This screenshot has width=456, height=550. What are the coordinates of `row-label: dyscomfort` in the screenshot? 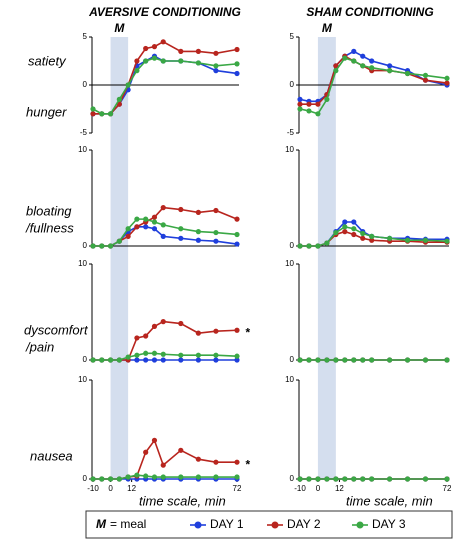 It's located at (56, 329).